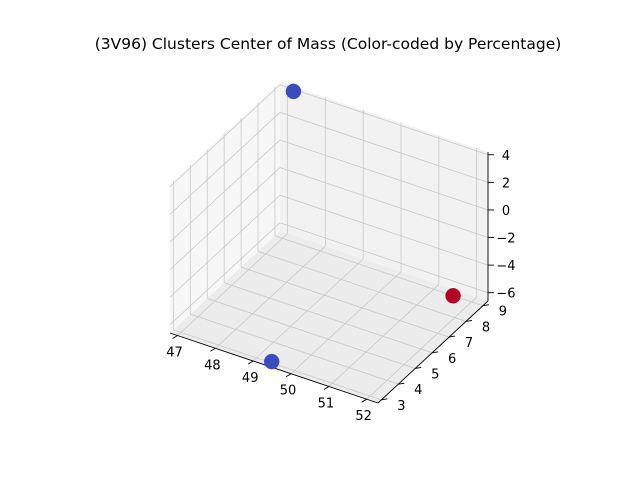 The height and width of the screenshot is (480, 640). What do you see at coordinates (401, 406) in the screenshot?
I see `y-tick-label: 3` at bounding box center [401, 406].